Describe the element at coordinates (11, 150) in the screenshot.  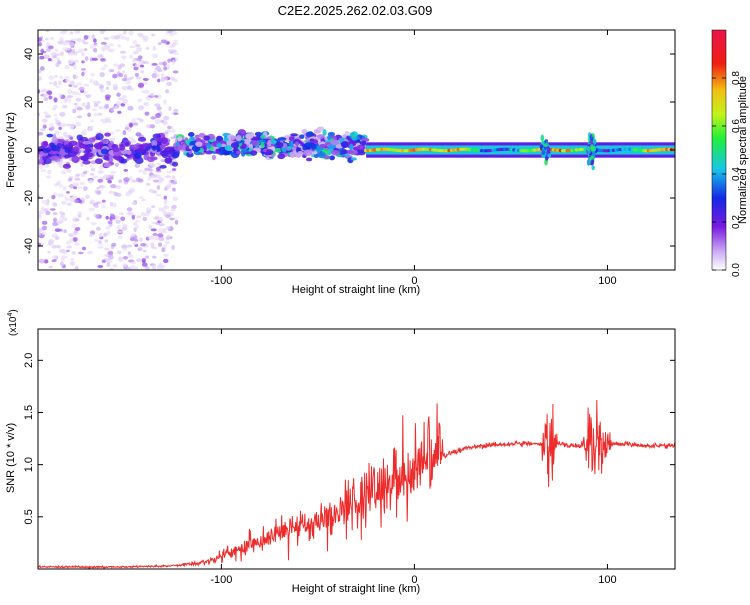
I see `spectrogram-ylabel: Frequency (Hz)` at that location.